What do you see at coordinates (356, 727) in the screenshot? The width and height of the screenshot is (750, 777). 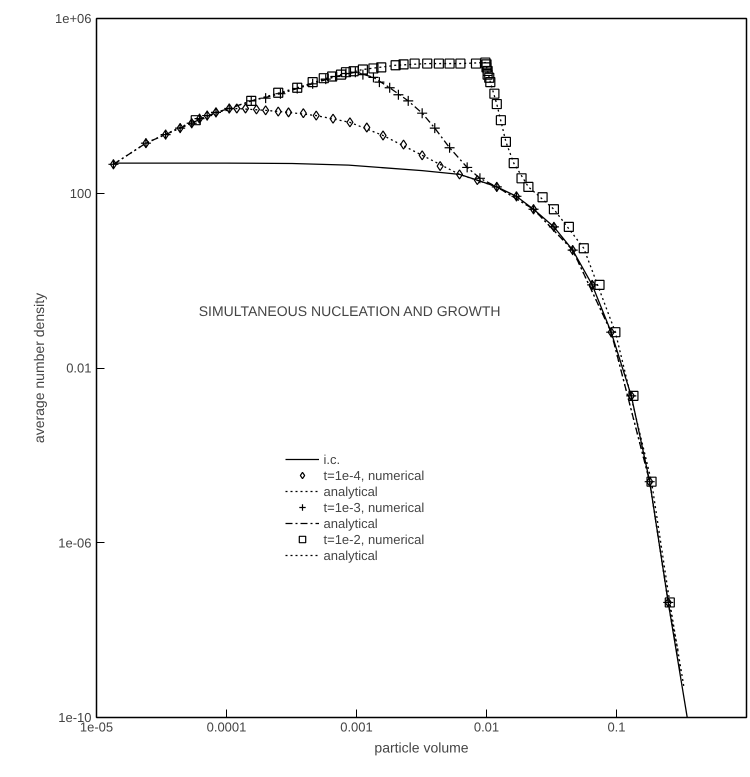 I see `x-tick-label: 0.001` at bounding box center [356, 727].